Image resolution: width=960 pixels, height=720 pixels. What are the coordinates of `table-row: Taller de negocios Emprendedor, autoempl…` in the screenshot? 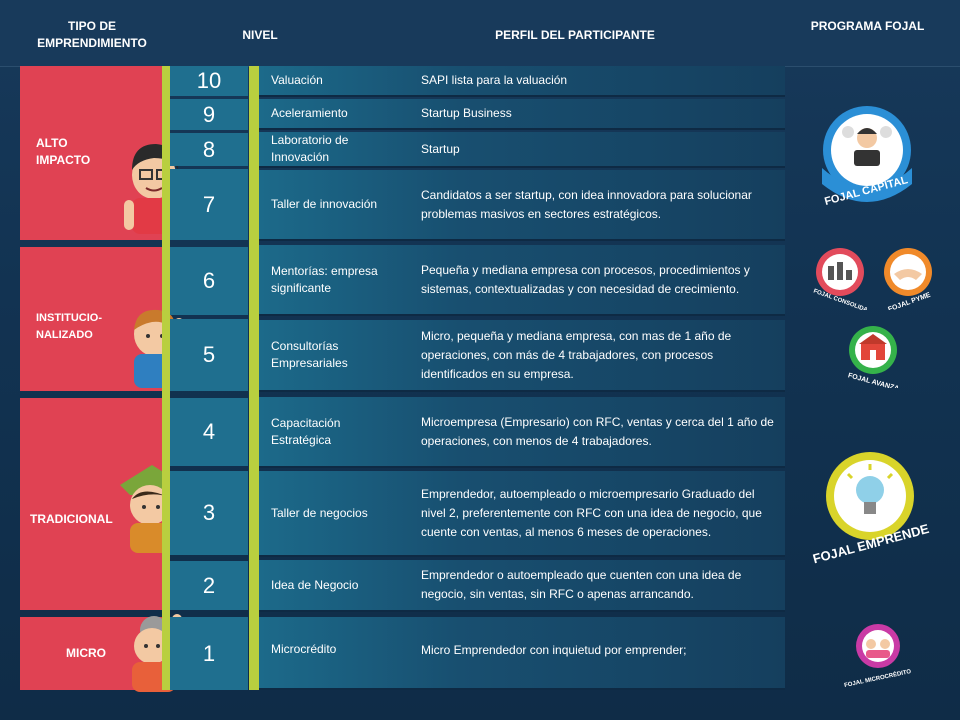 It's located at (522, 514).